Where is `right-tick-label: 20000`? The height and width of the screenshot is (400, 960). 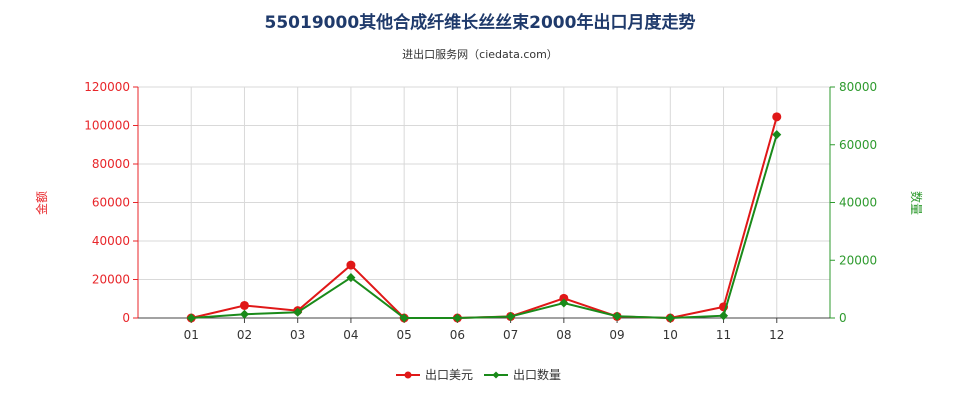
right-tick-label: 20000 is located at coordinates (858, 260).